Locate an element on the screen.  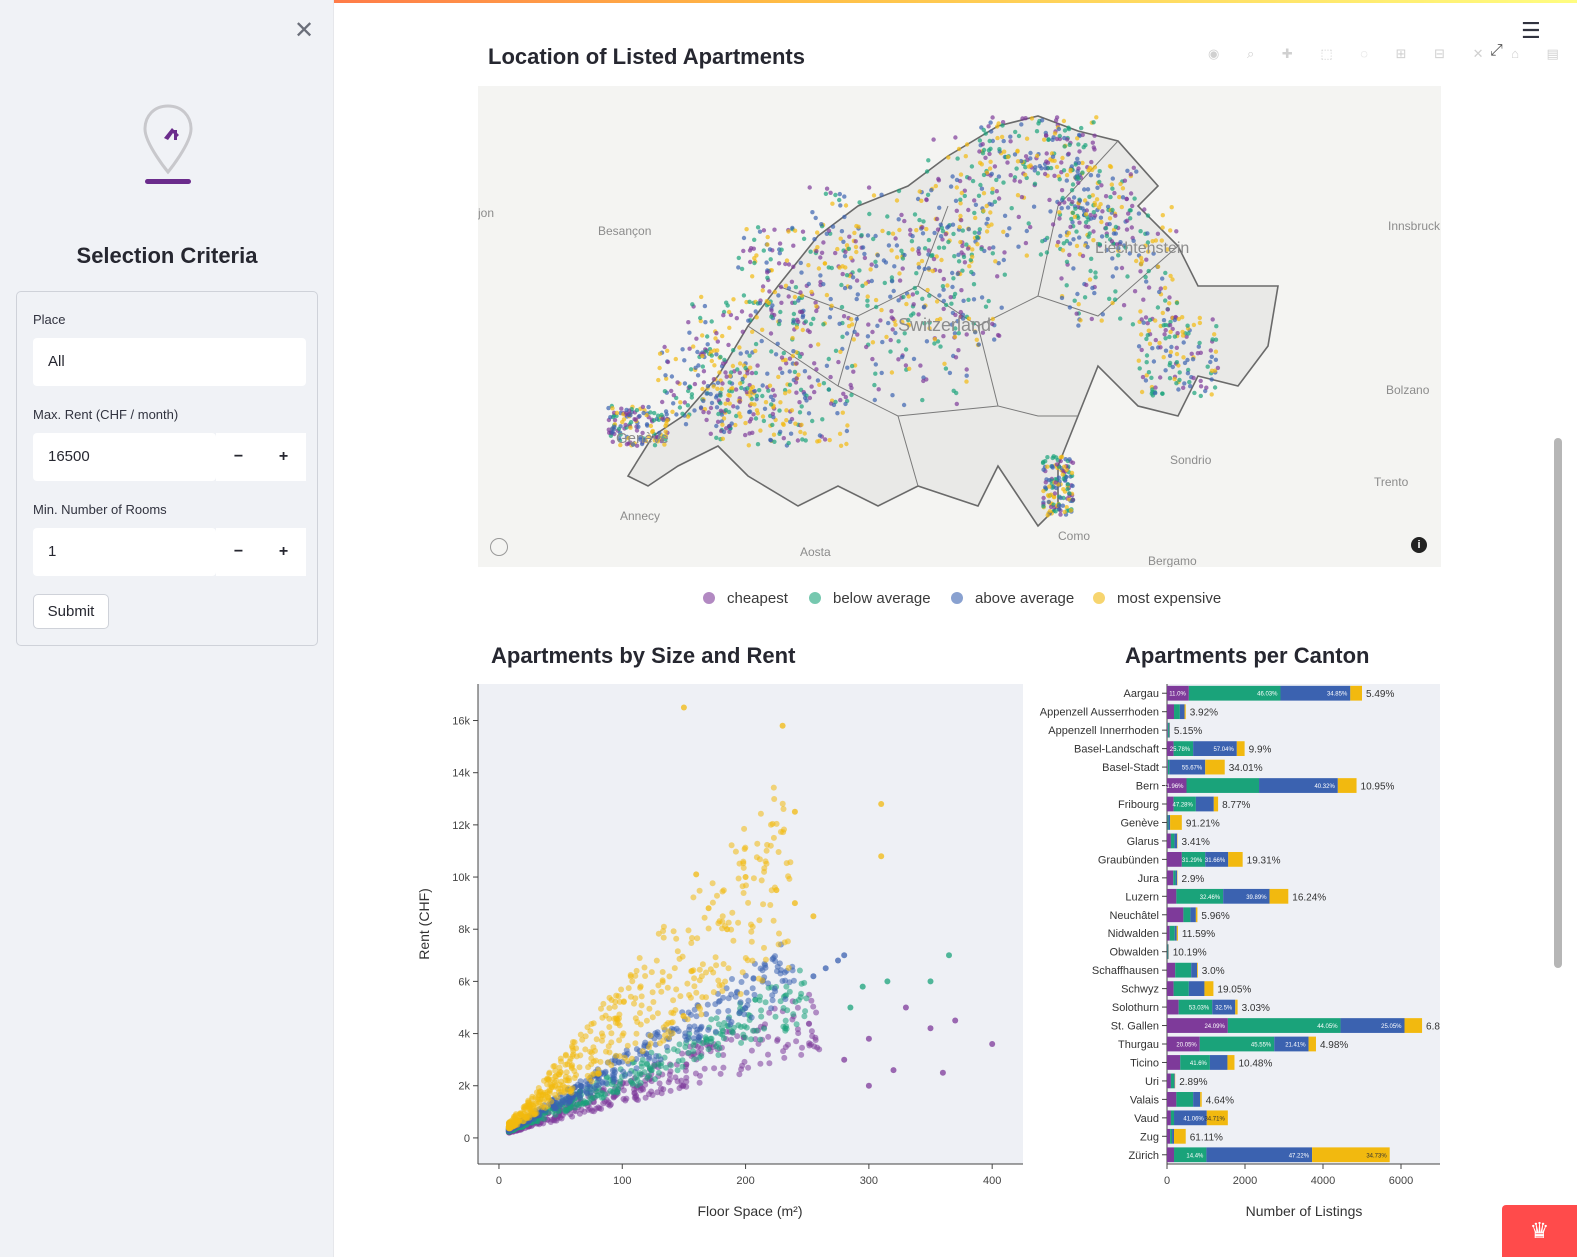
submit-button: Submit is located at coordinates (71, 611).